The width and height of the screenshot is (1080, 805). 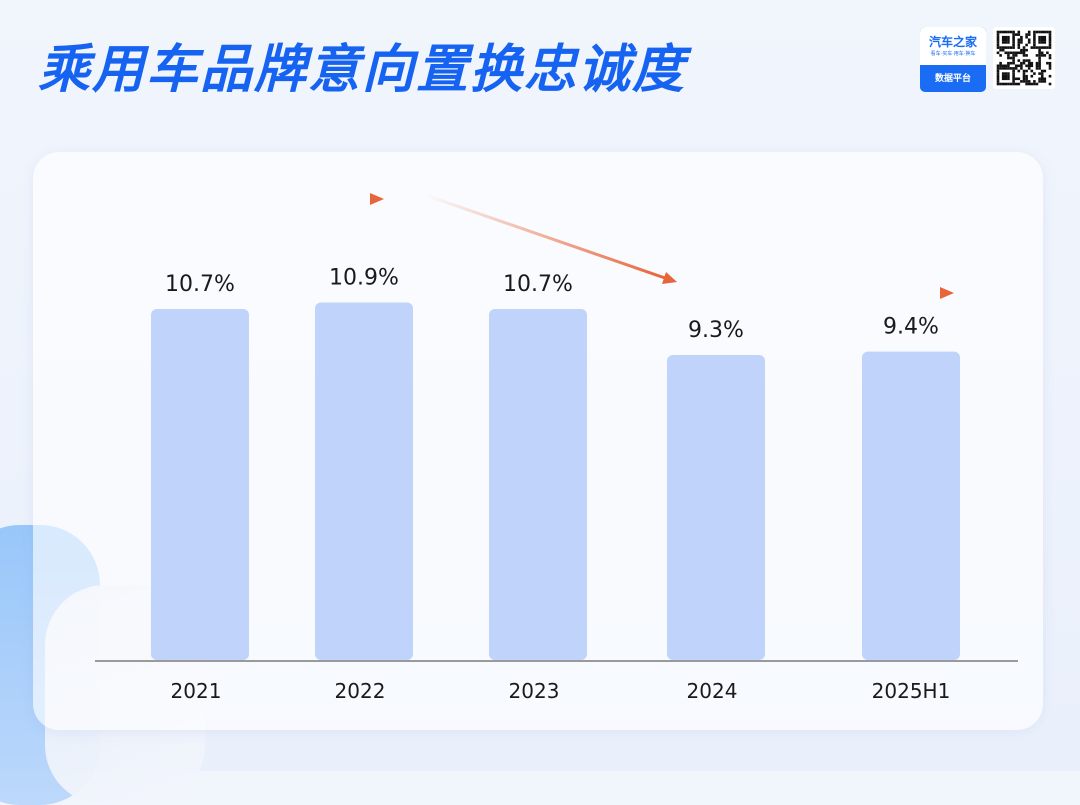 What do you see at coordinates (550, 238) in the screenshot?
I see `trend-arrow-down` at bounding box center [550, 238].